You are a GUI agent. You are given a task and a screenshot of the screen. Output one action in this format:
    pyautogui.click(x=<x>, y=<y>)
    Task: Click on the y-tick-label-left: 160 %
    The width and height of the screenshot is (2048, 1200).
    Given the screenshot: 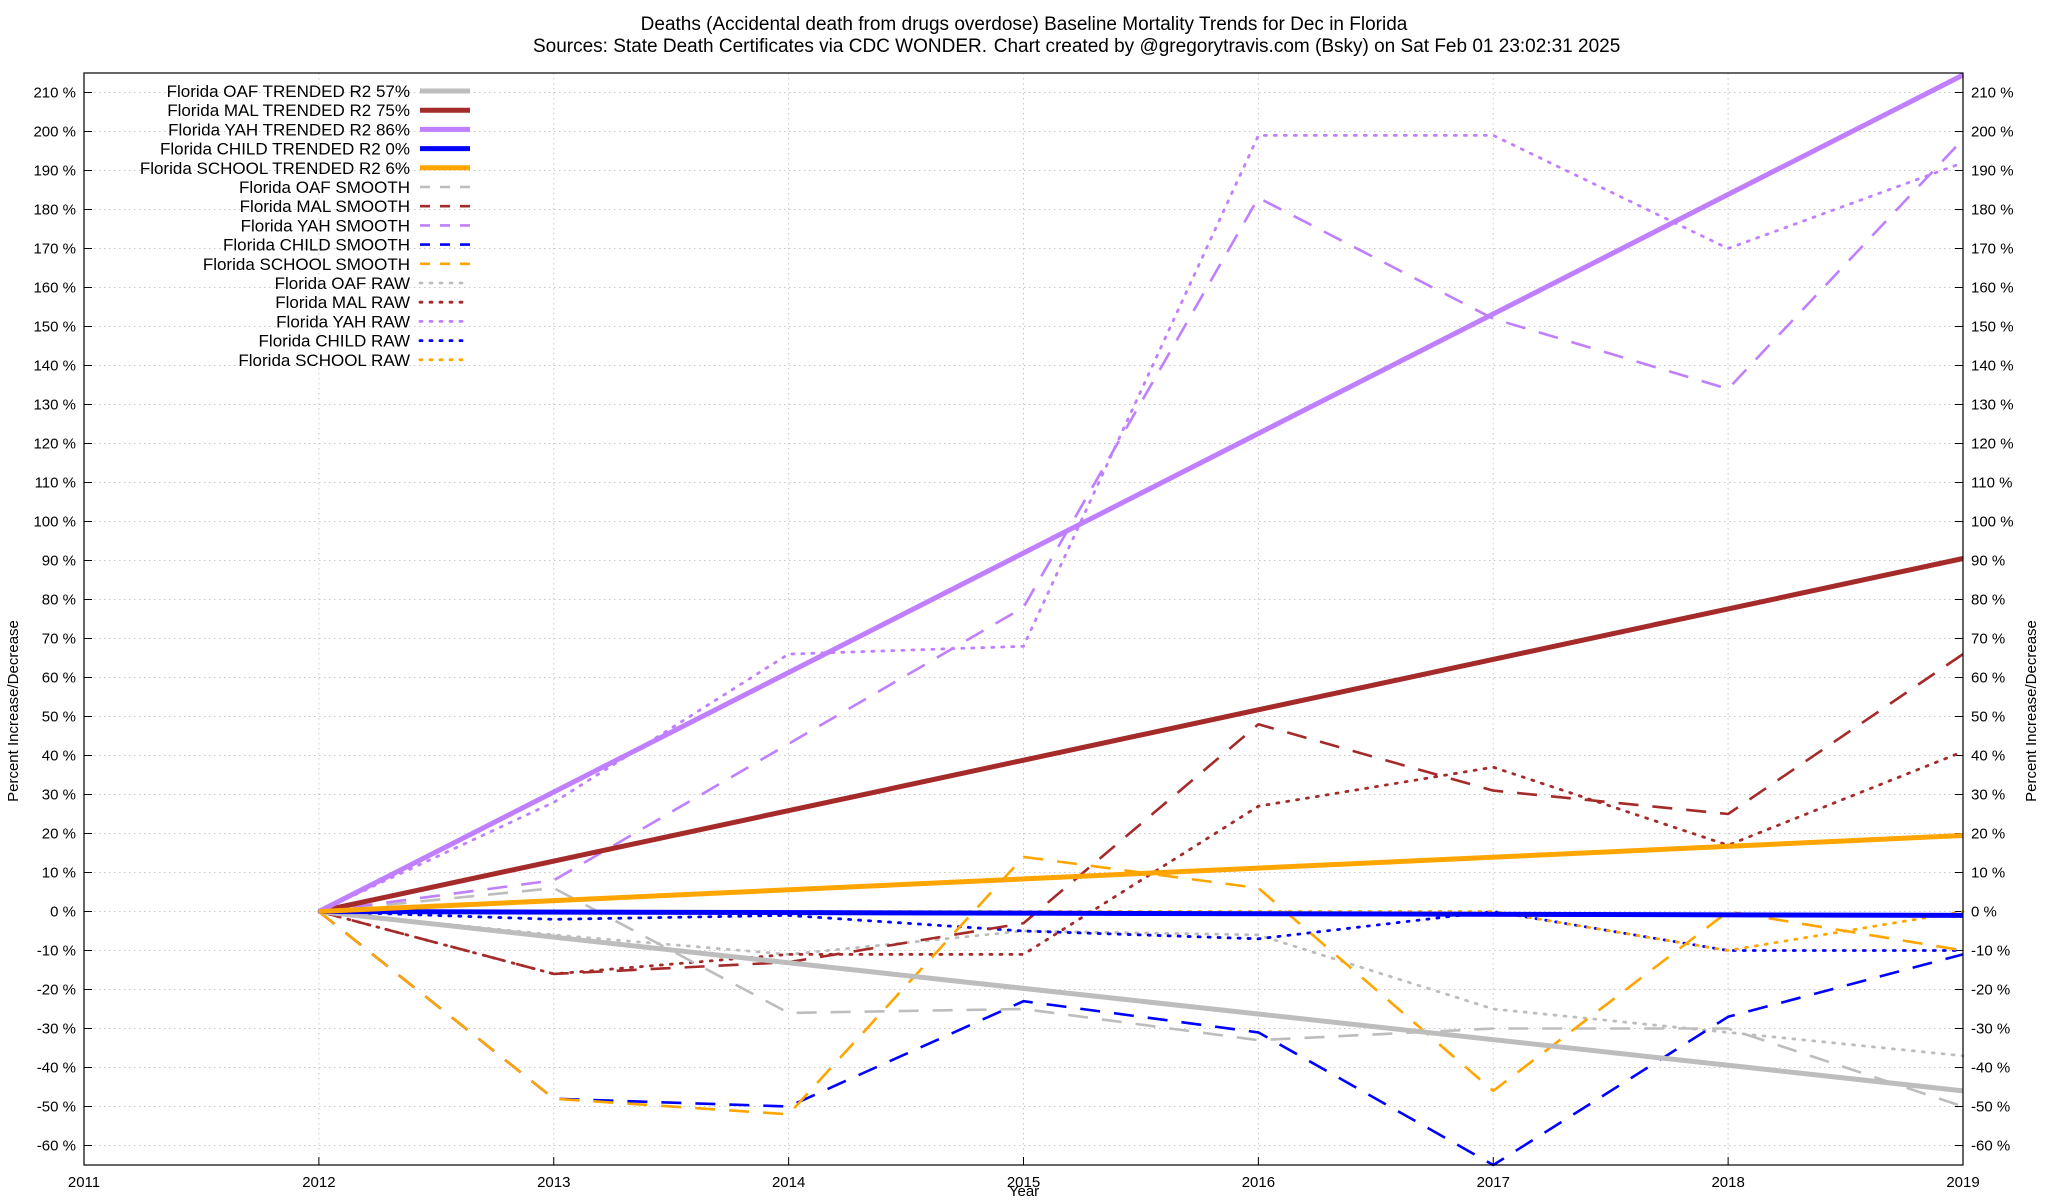 What is the action you would take?
    pyautogui.click(x=54, y=288)
    